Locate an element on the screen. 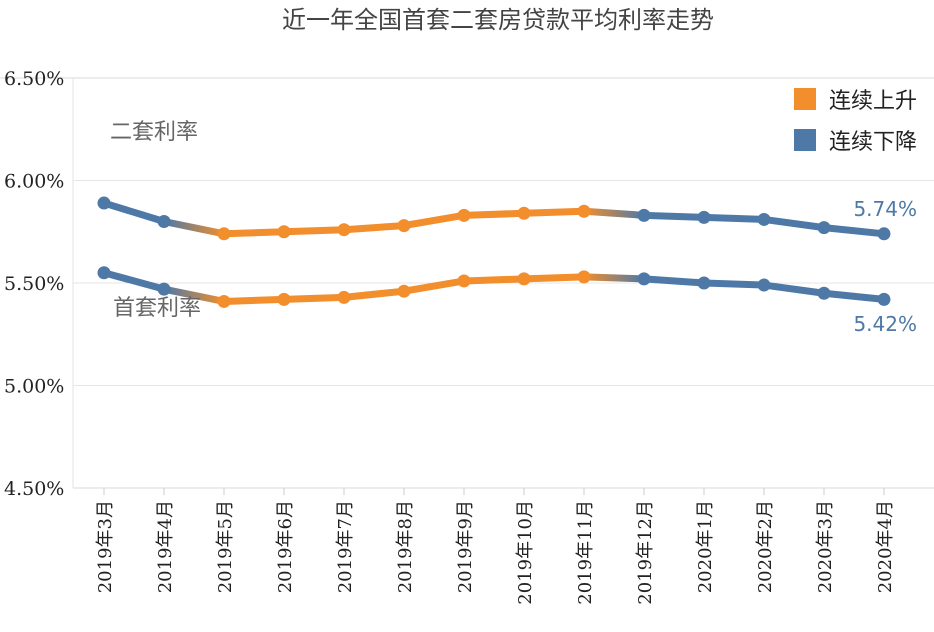 Image resolution: width=934 pixels, height=632 pixels. legend-label-down: 连续下降 is located at coordinates (873, 142).